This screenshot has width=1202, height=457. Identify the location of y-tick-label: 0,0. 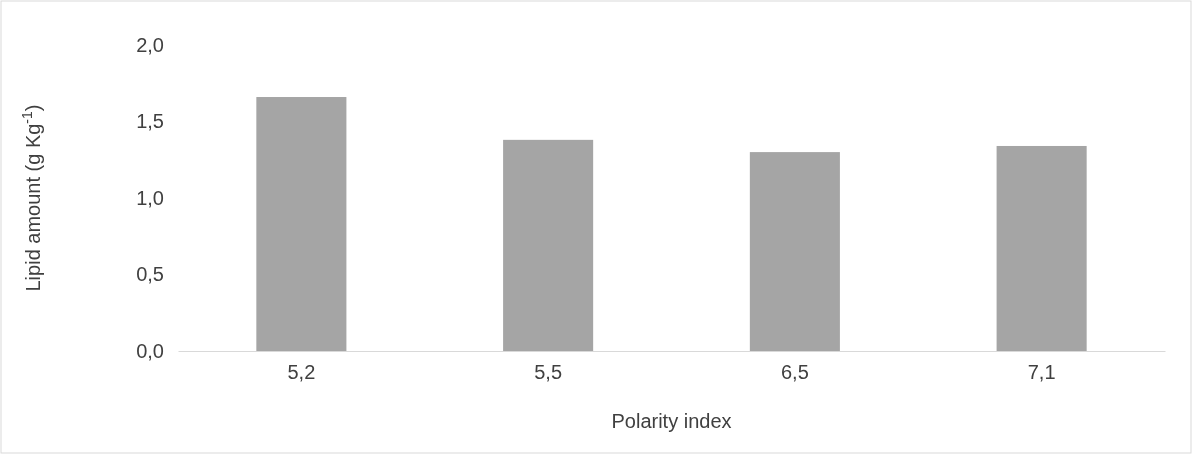
(150, 350).